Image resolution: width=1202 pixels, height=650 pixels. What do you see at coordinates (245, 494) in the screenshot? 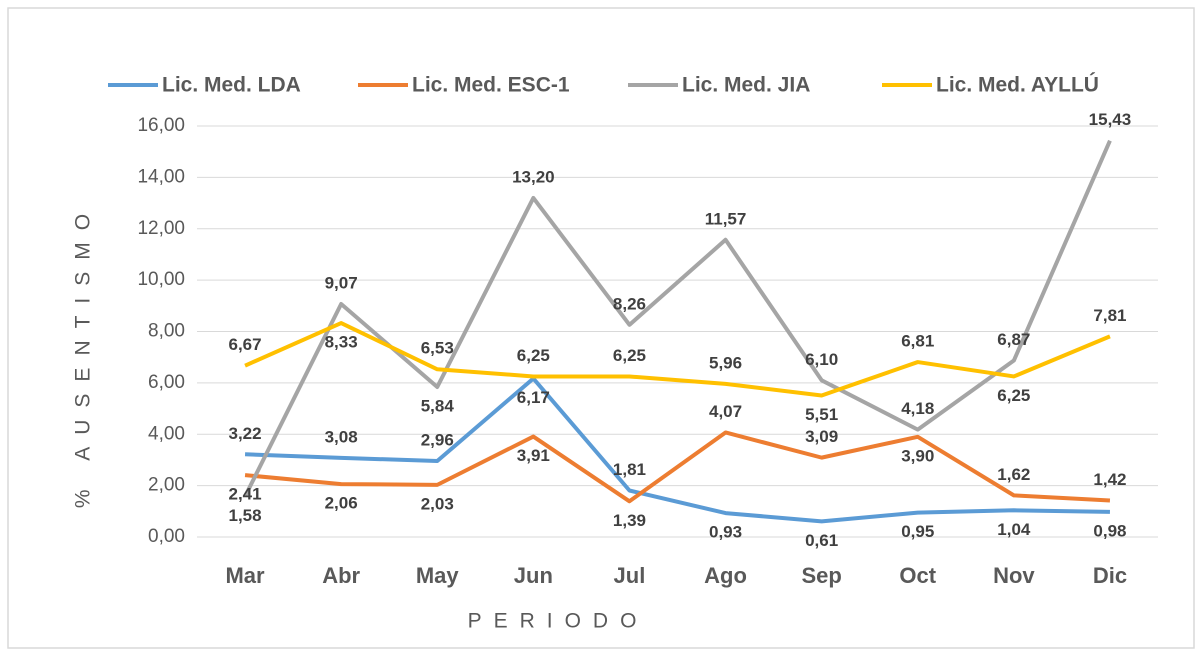
I see `data-label: 2,41` at bounding box center [245, 494].